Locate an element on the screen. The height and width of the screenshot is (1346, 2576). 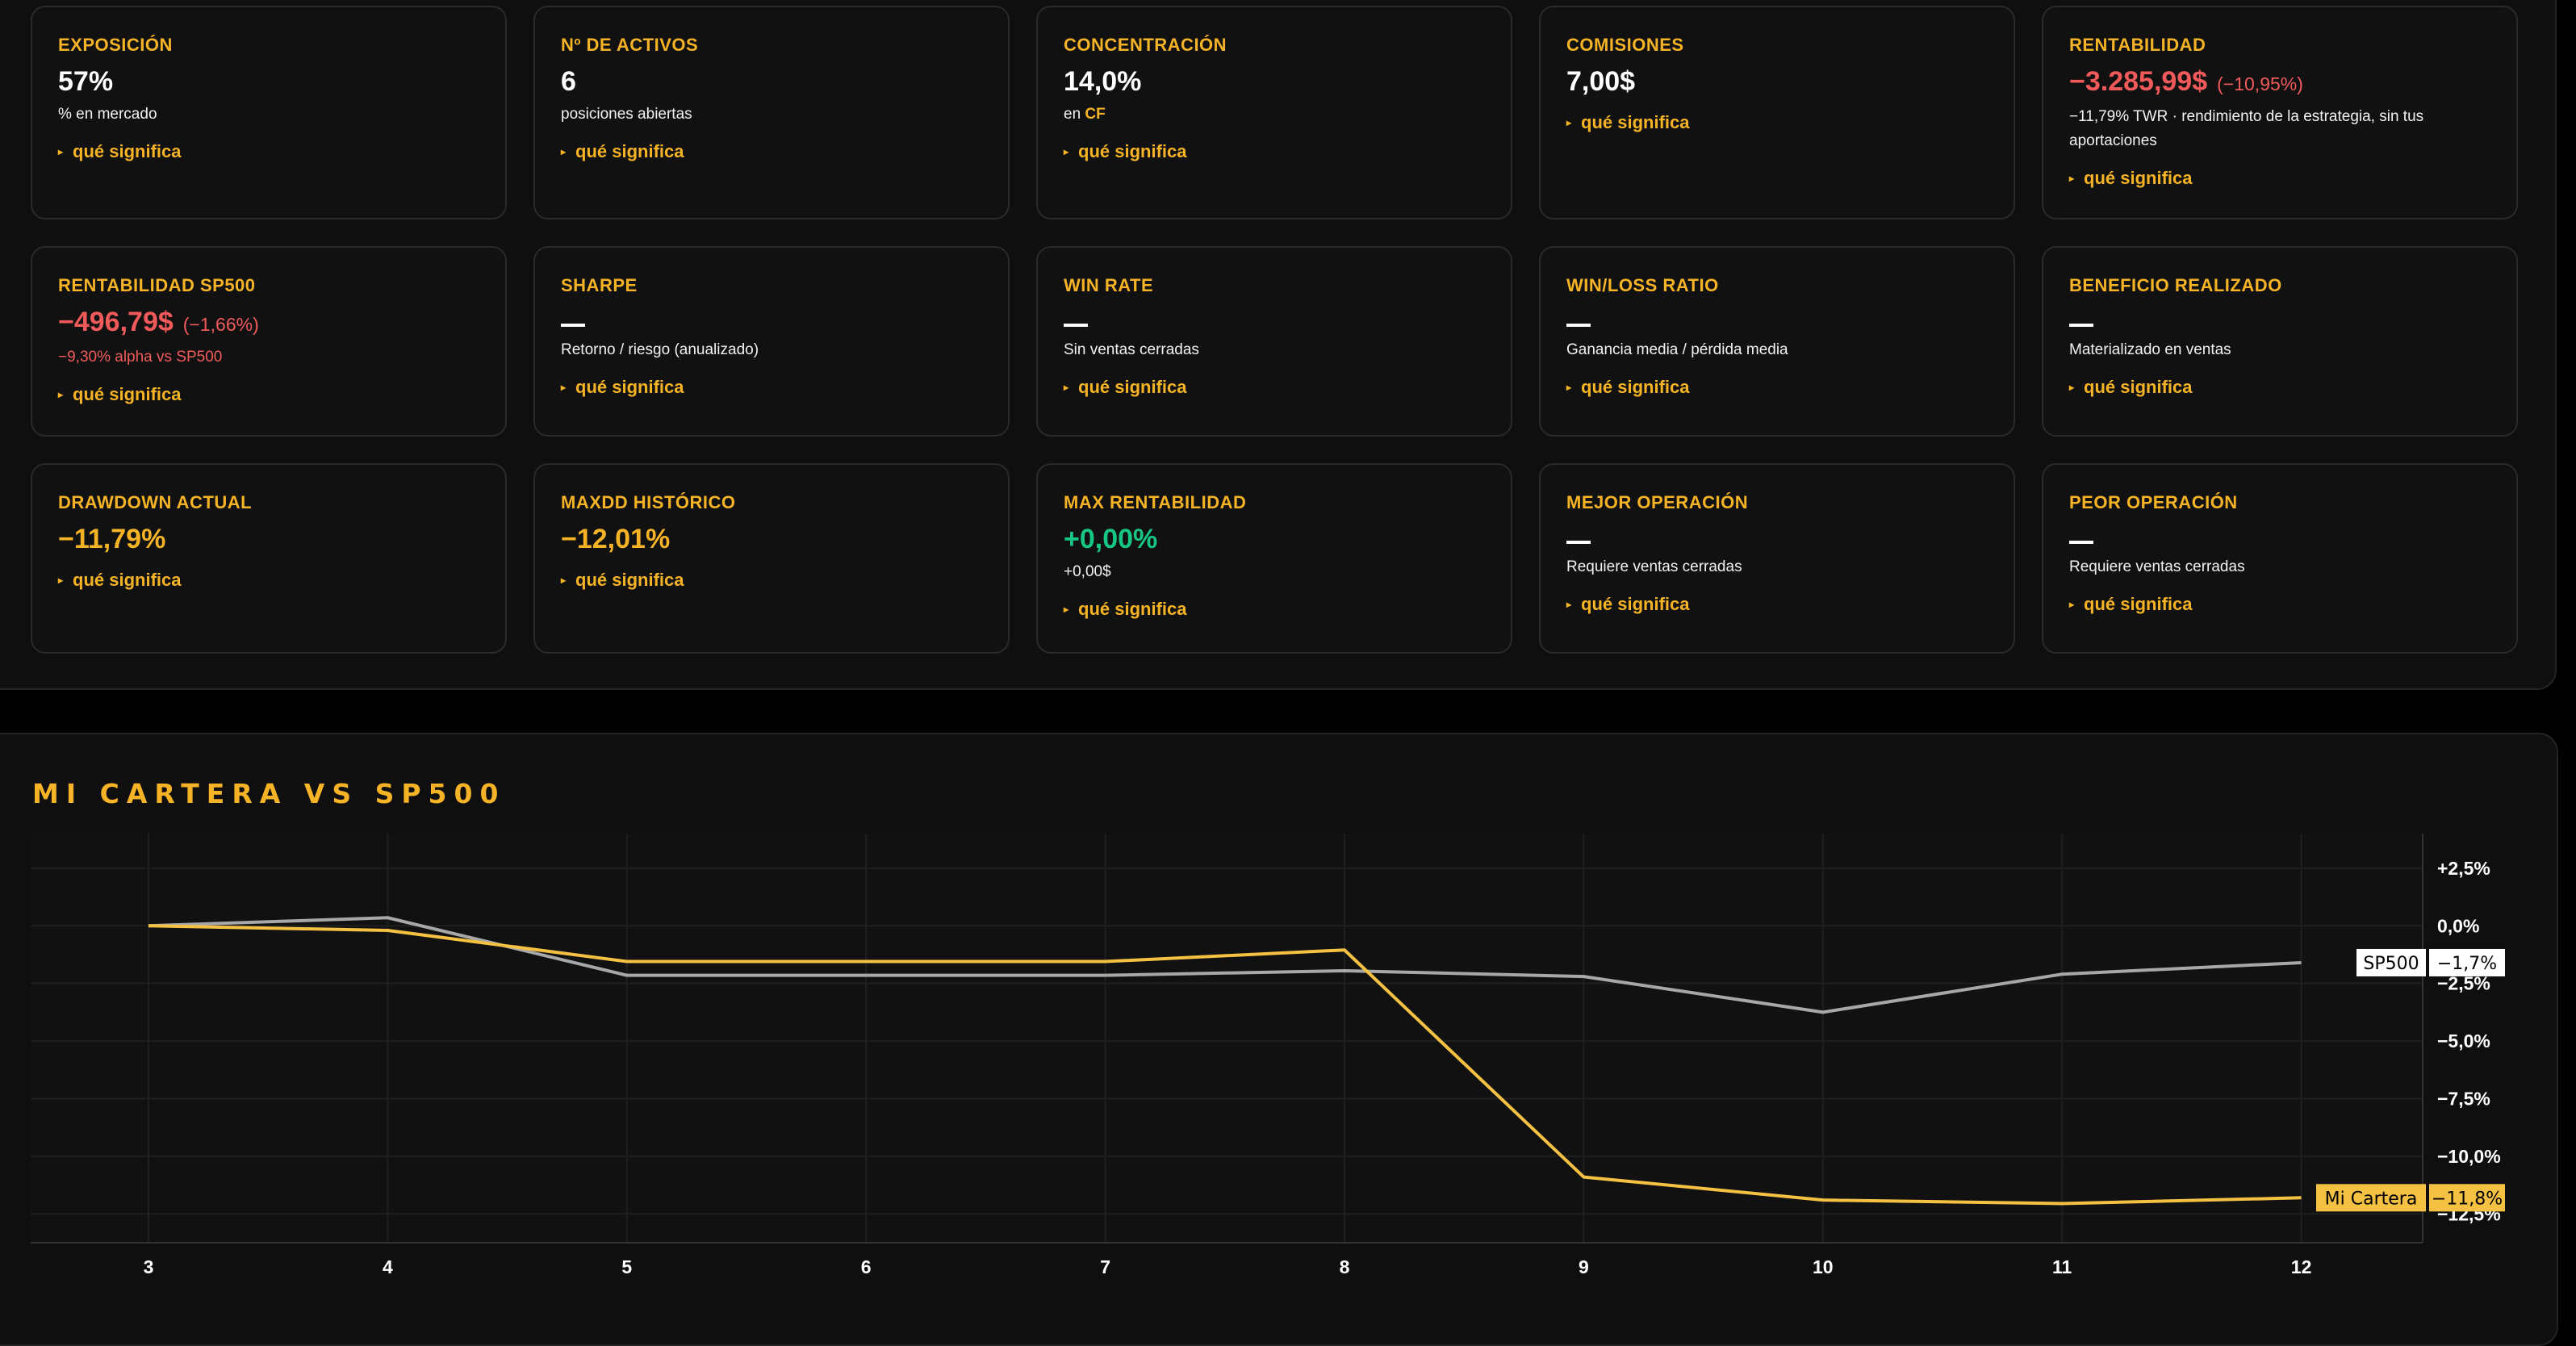
metric-value-main: −11,79% is located at coordinates (112, 539).